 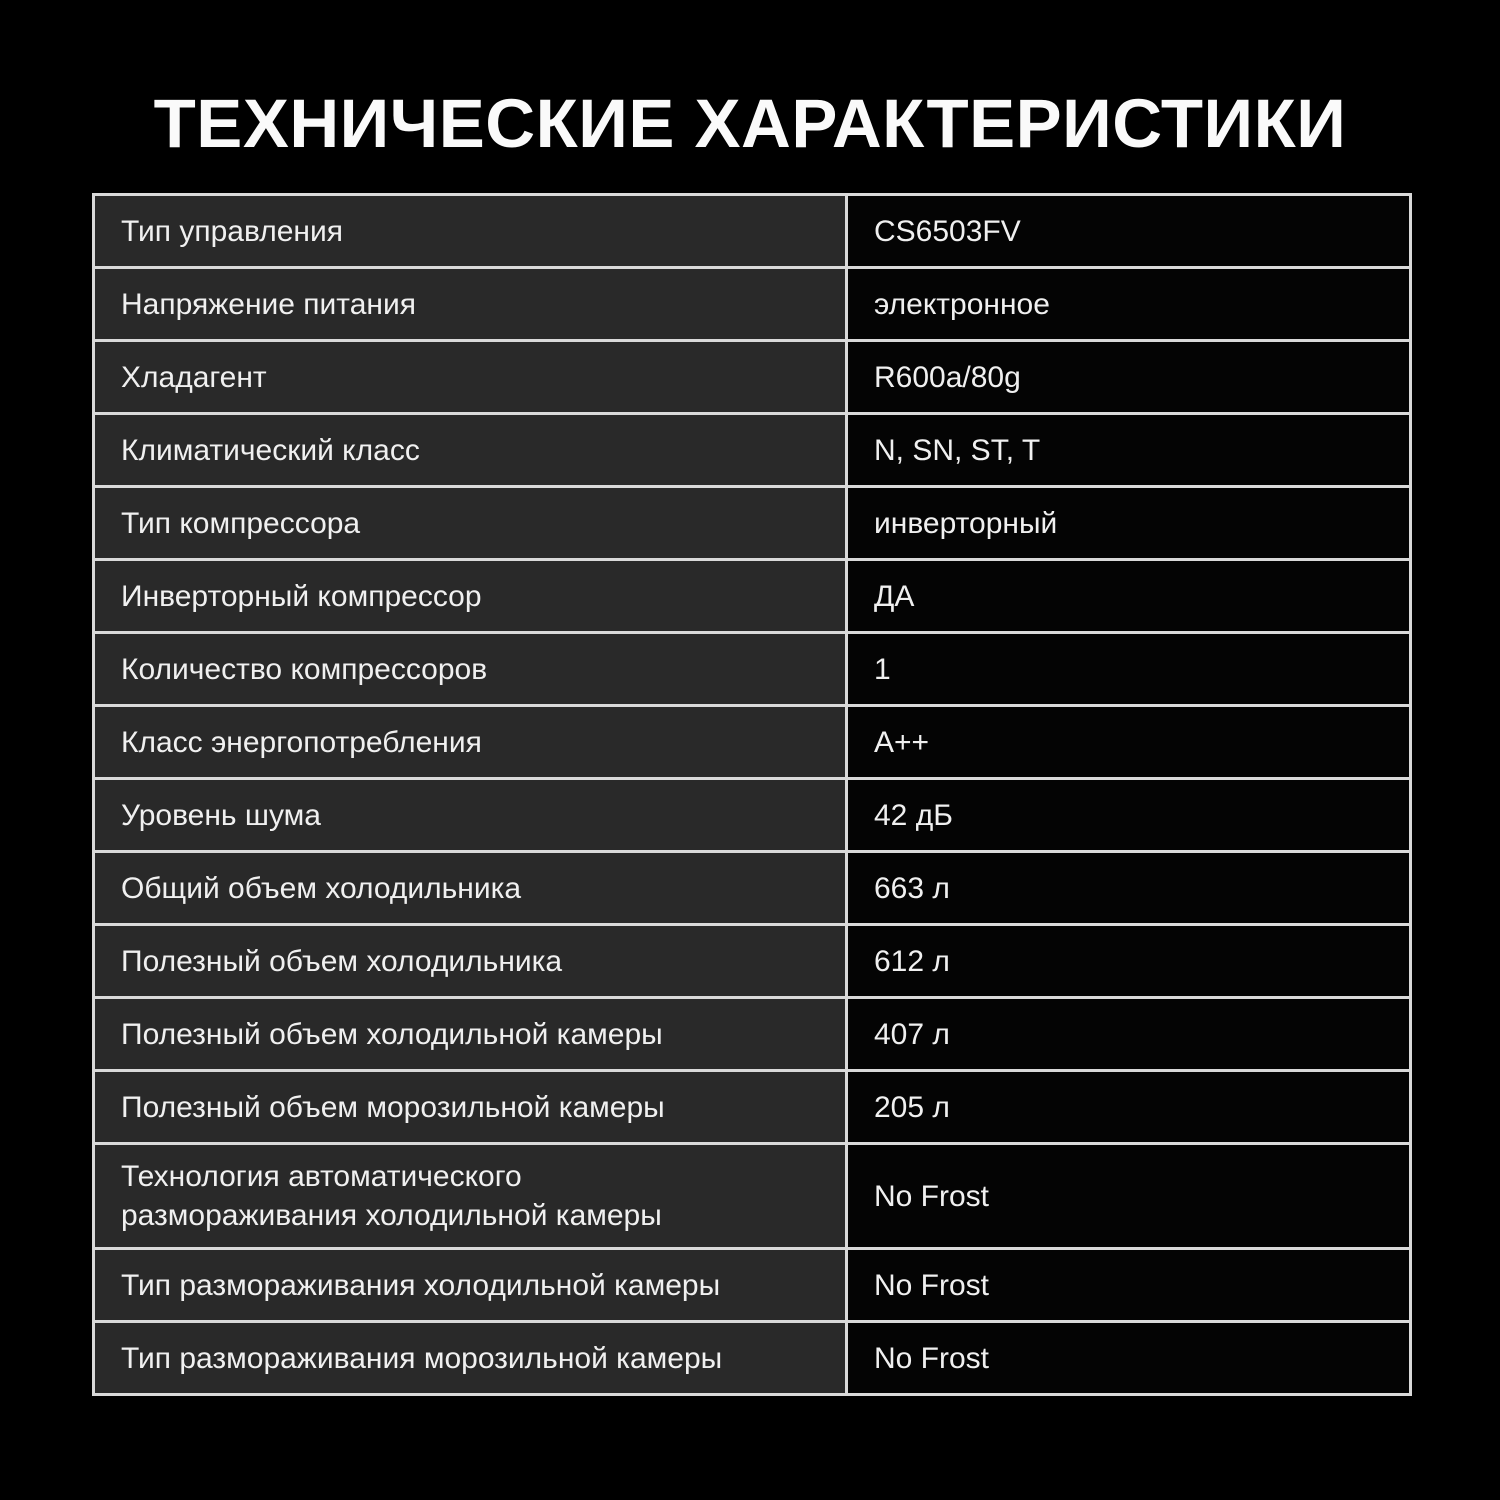 I want to click on table-row: Хладагент R600a/80g, so click(x=752, y=375).